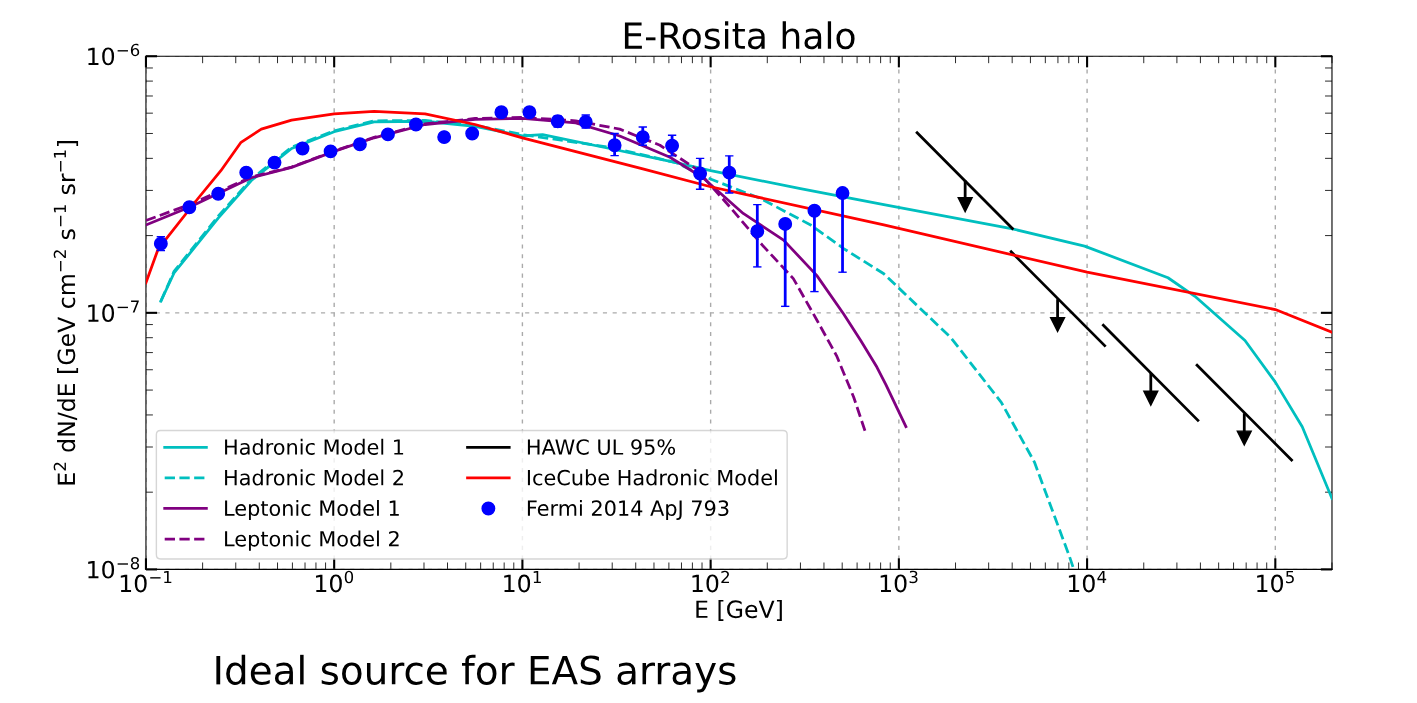  I want to click on legend-label: Hadronic Model 1, so click(314, 446).